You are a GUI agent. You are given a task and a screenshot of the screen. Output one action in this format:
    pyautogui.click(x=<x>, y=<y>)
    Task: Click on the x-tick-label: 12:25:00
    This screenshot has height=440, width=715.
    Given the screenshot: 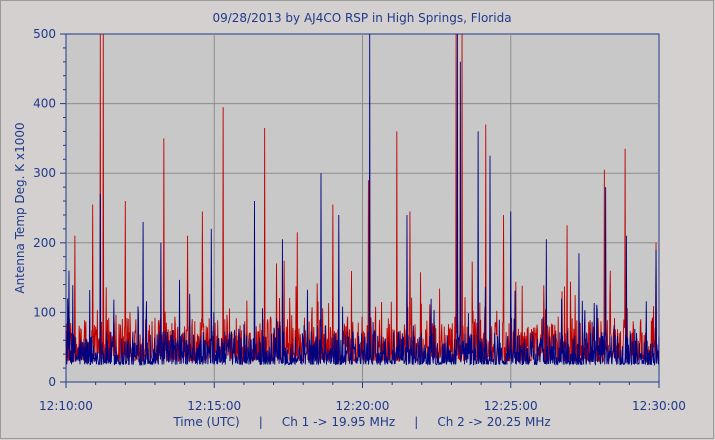 What is the action you would take?
    pyautogui.click(x=511, y=406)
    